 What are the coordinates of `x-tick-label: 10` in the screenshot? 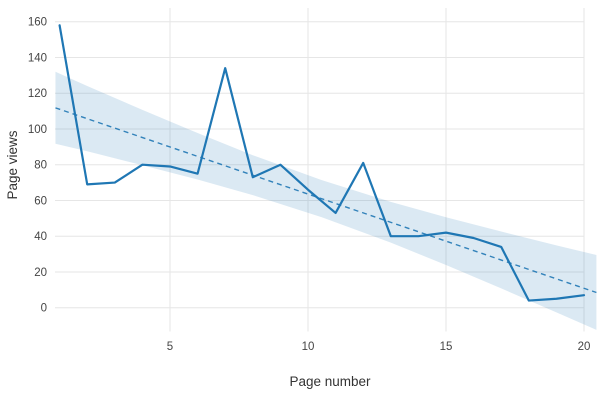 It's located at (308, 347).